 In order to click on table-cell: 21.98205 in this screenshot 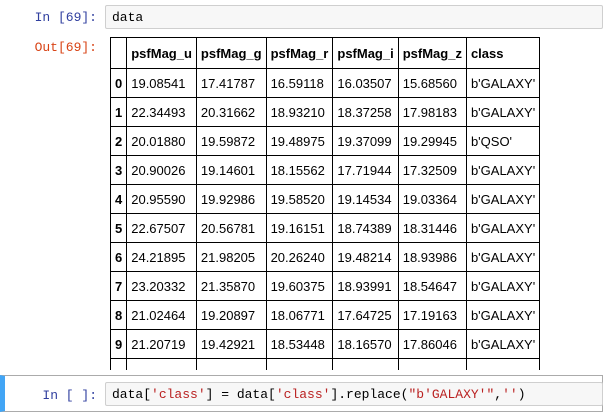, I will do `click(231, 257)`.